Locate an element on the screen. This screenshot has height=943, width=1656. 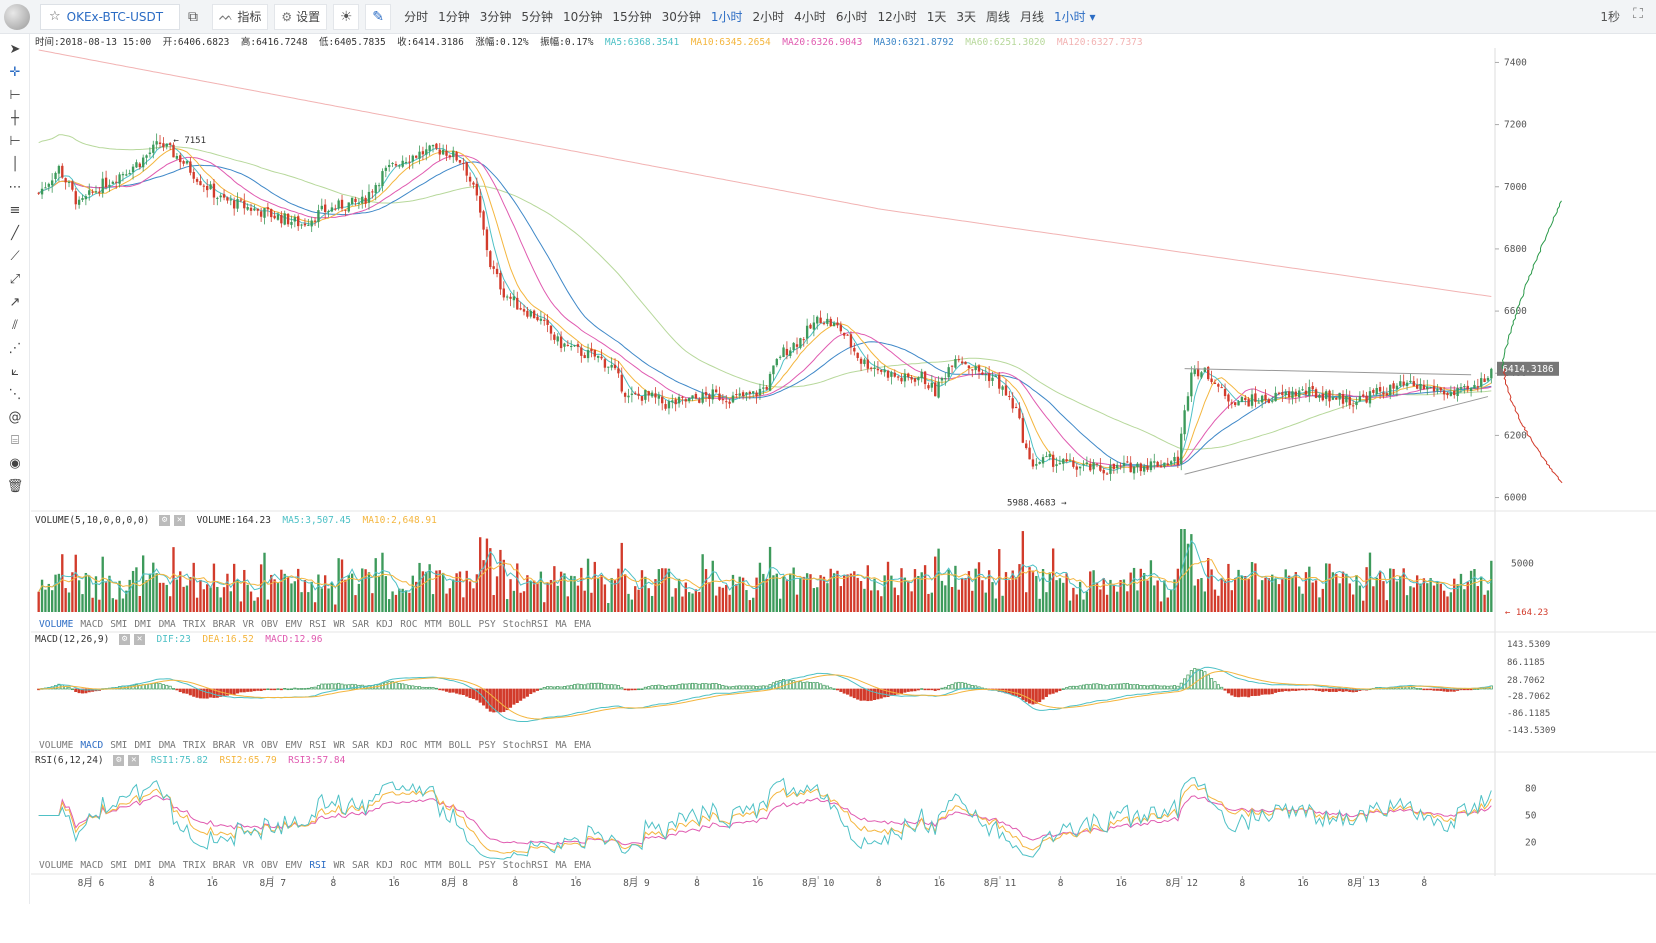
favorite-star-icon: ☆ is located at coordinates (55, 16).